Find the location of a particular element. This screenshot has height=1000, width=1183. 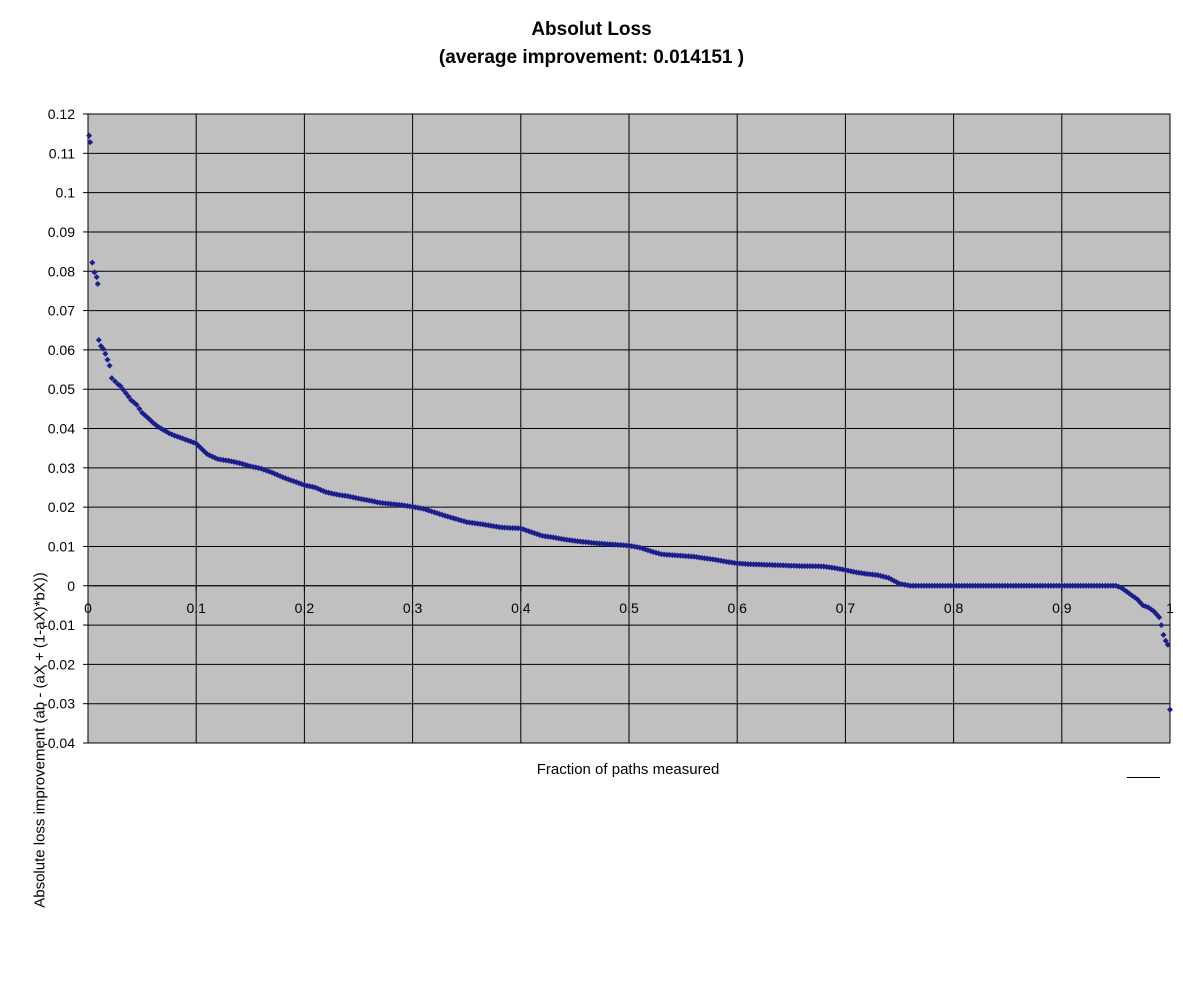

y-tick-label: 0.02 is located at coordinates (61, 507).